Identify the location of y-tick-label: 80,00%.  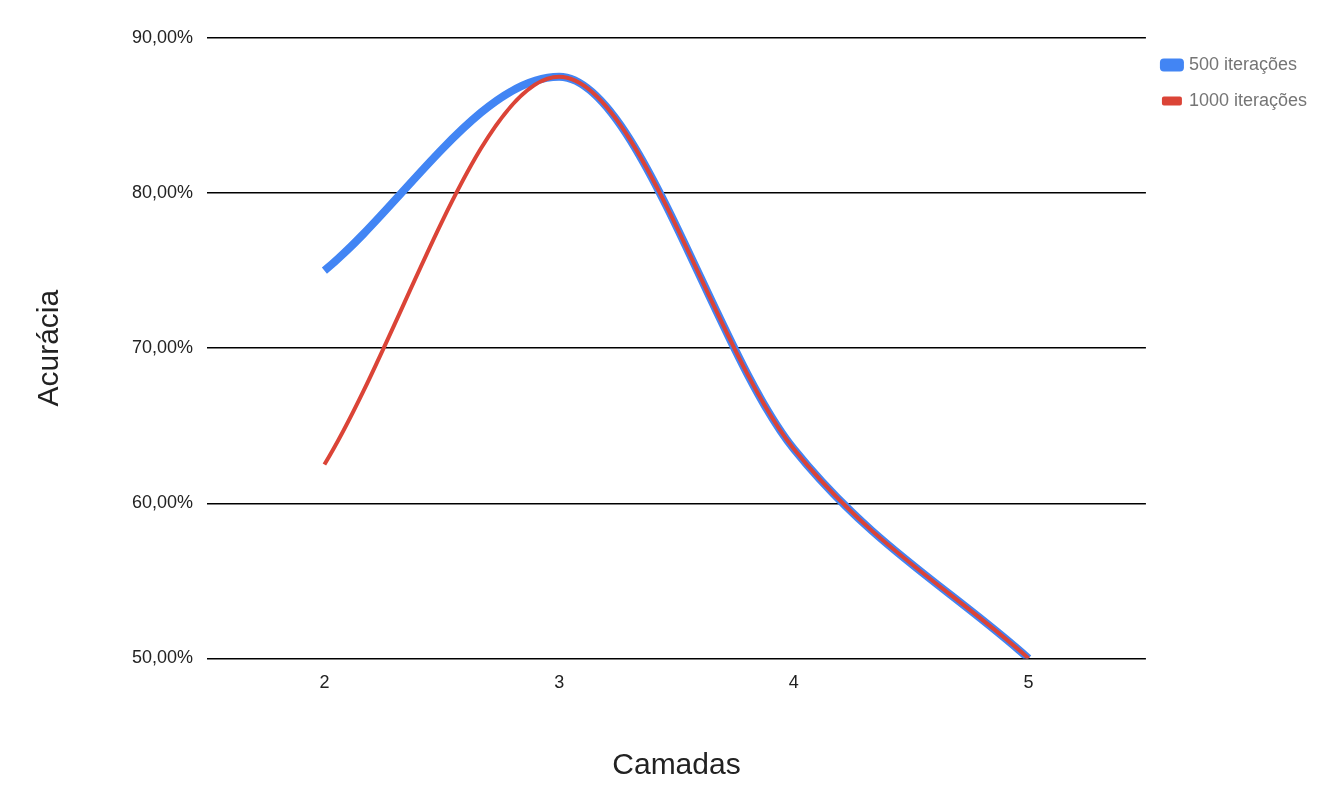
(162, 192).